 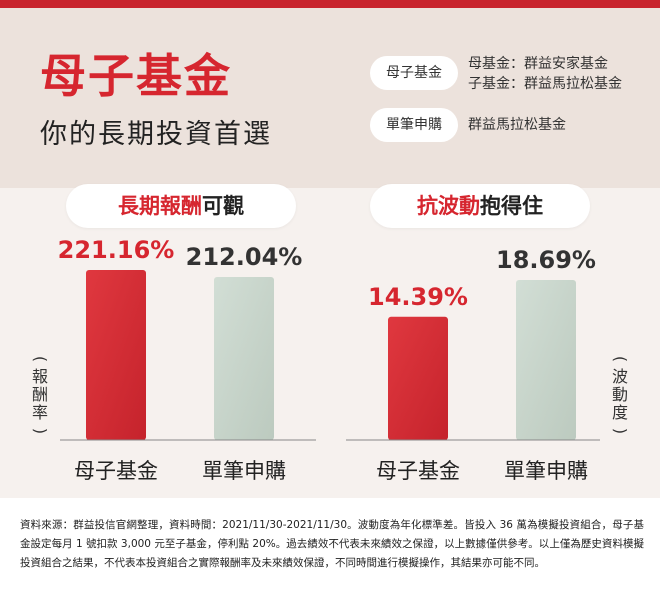 What do you see at coordinates (418, 297) in the screenshot?
I see `value-label: 14.39%` at bounding box center [418, 297].